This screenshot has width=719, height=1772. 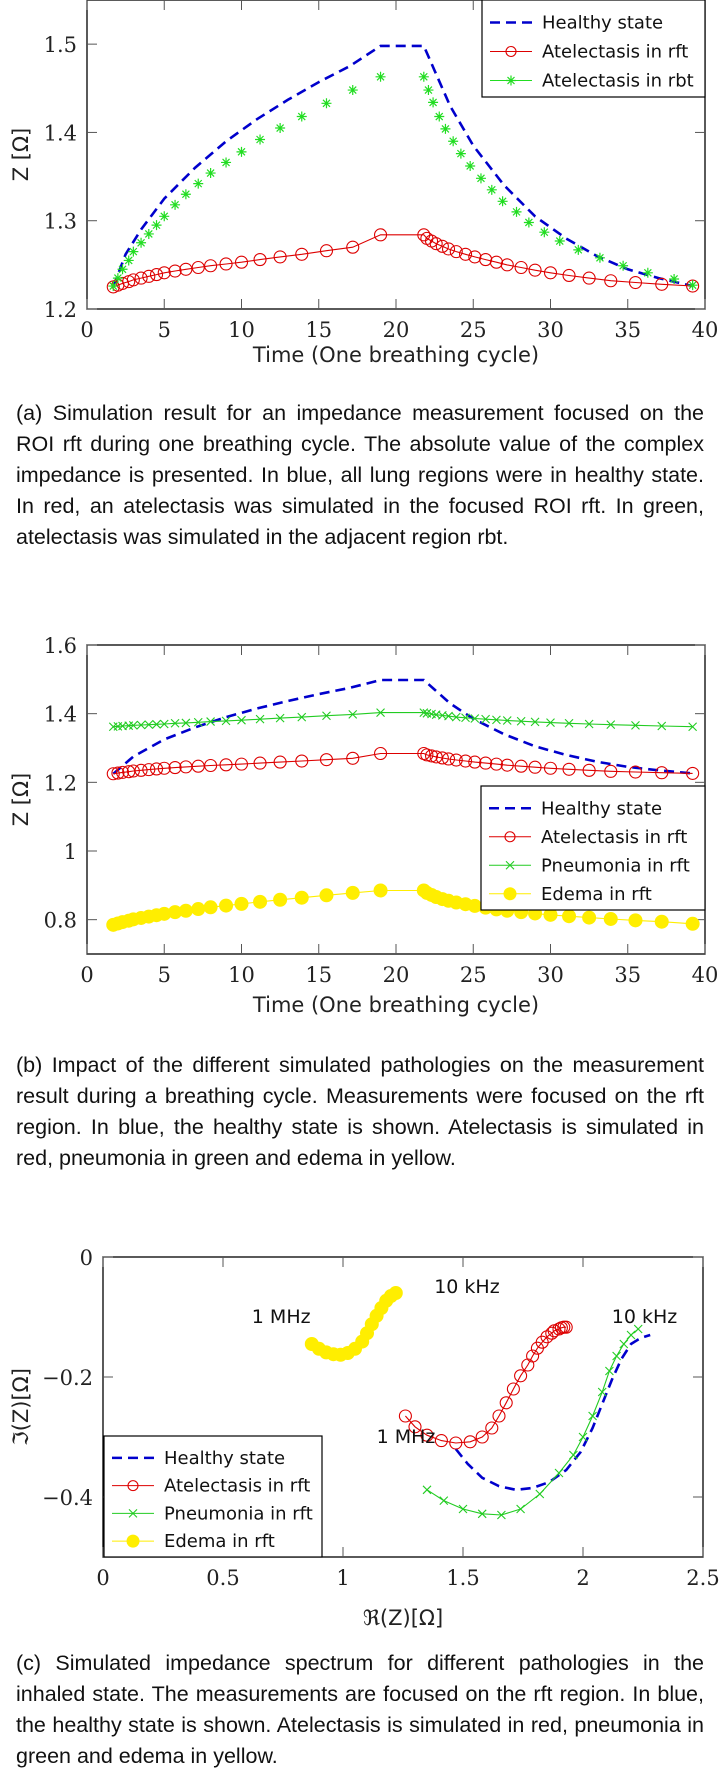 What do you see at coordinates (396, 975) in the screenshot?
I see `x-tick-label: 20` at bounding box center [396, 975].